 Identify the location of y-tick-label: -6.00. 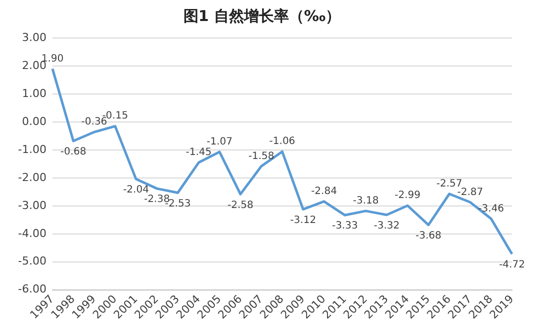
(32, 289).